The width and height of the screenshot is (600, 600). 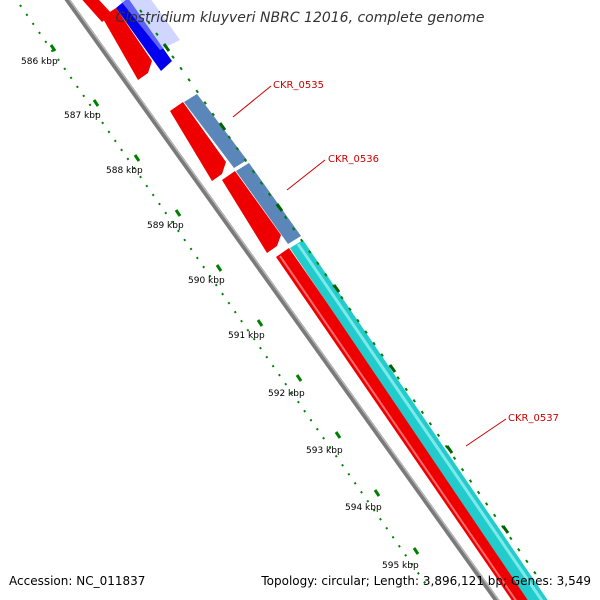 What do you see at coordinates (298, 85) in the screenshot?
I see `gene-label-ckr-0535: CKR_0535` at bounding box center [298, 85].